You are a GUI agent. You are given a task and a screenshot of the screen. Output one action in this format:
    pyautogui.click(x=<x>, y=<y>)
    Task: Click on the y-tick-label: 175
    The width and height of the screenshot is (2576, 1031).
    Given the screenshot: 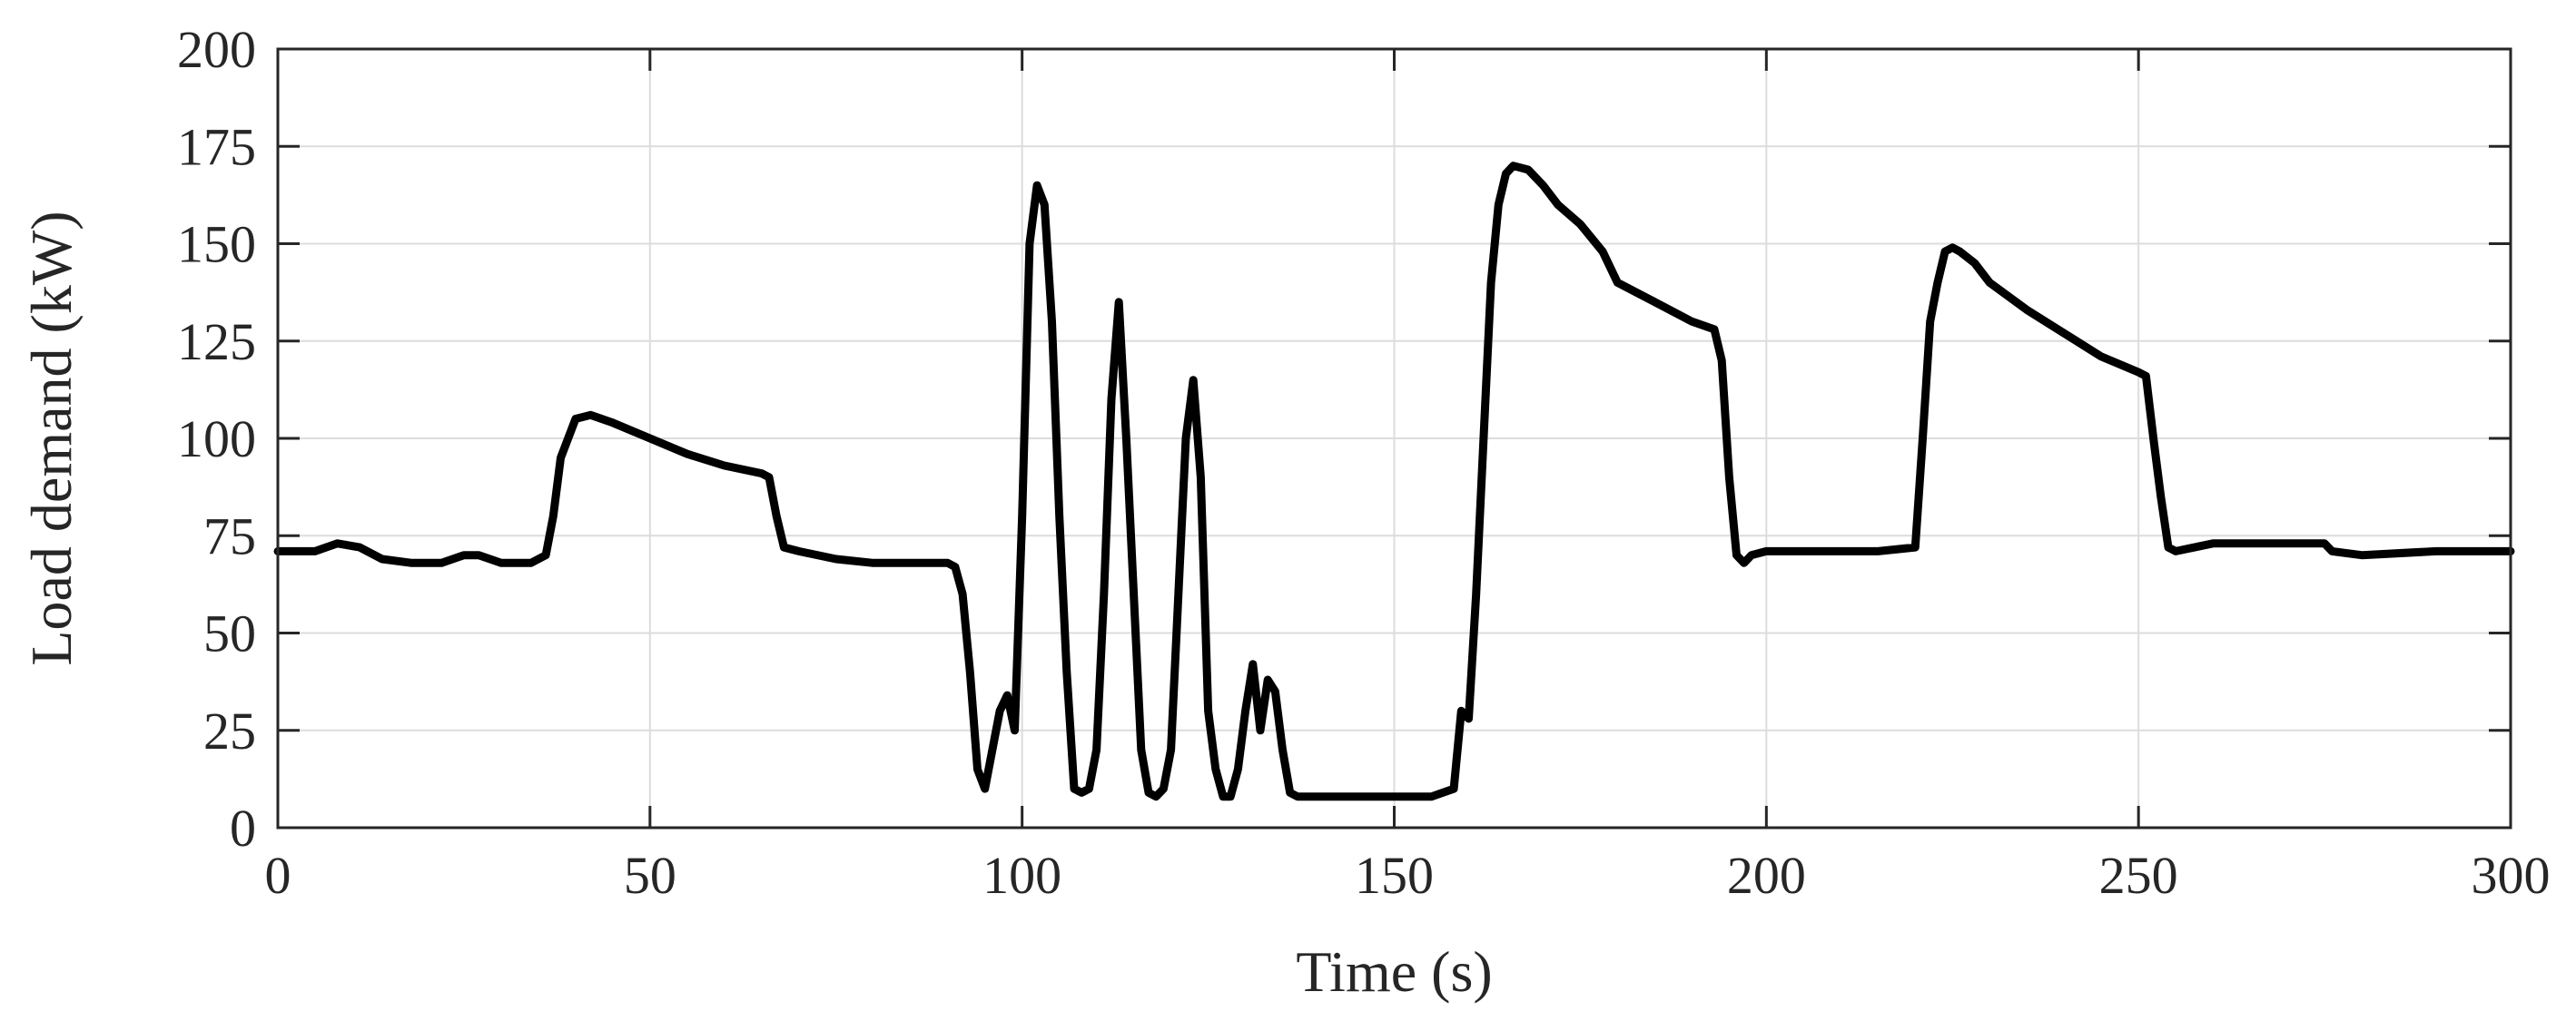 What is the action you would take?
    pyautogui.click(x=216, y=146)
    